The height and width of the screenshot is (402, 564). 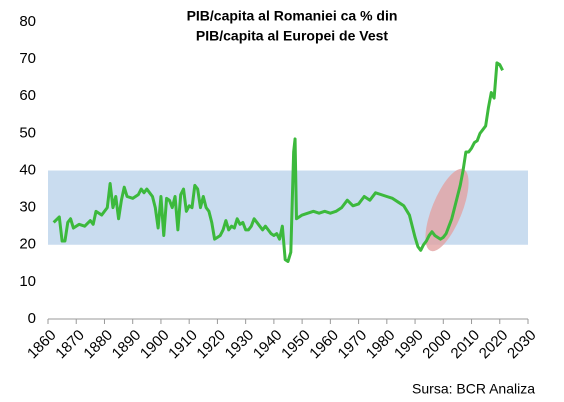 What do you see at coordinates (240, 345) in the screenshot?
I see `x-tick-label: 1930` at bounding box center [240, 345].